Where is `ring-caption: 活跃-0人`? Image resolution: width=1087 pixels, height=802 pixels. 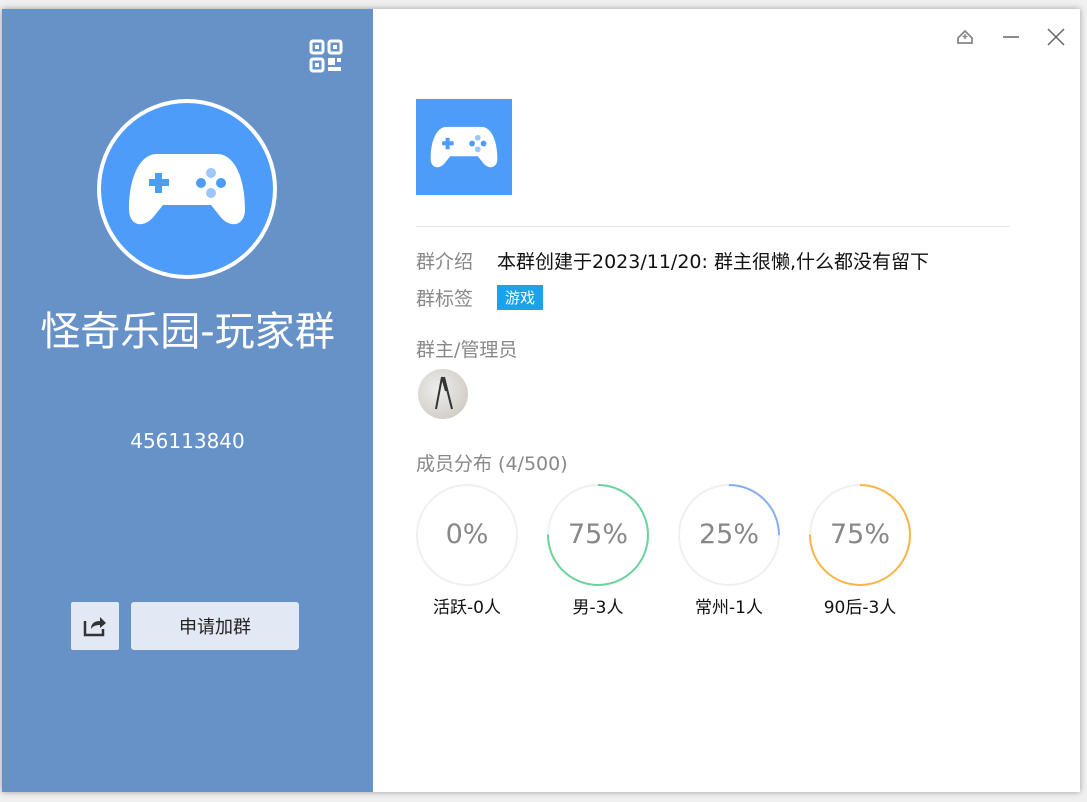
ring-caption: 活跃-0人 is located at coordinates (467, 608).